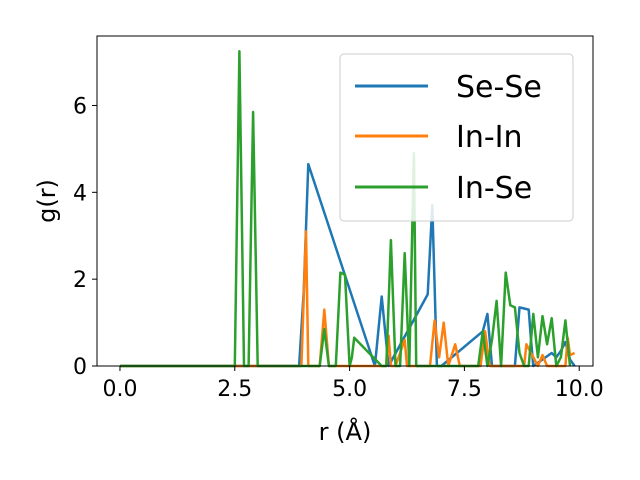  I want to click on legend: Se-Se In-In In-Se, so click(456, 137).